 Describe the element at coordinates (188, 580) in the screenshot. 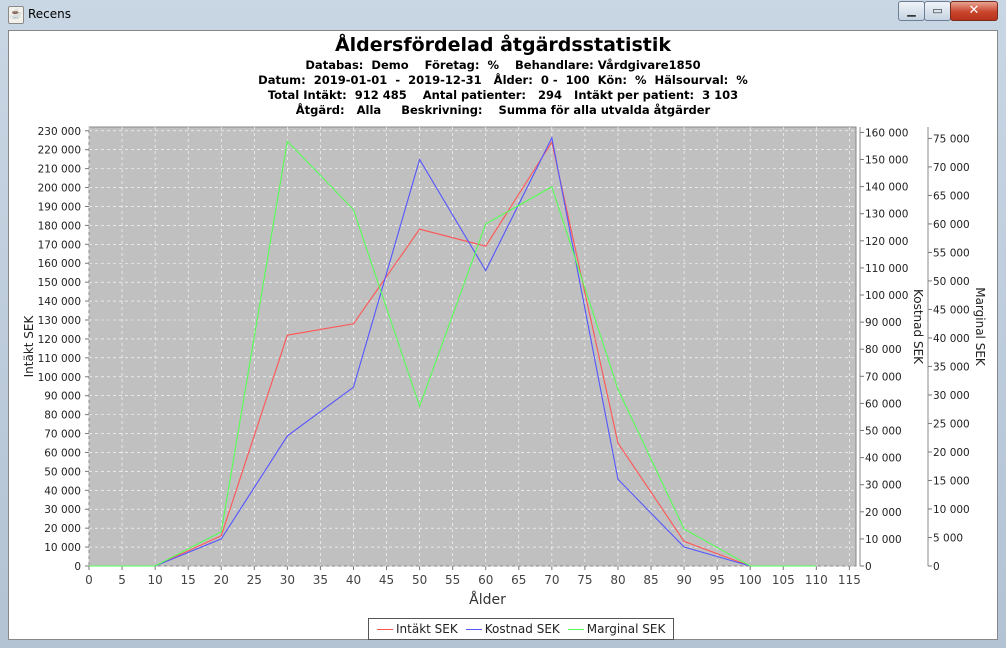

I see `x-tick-label: 15` at that location.